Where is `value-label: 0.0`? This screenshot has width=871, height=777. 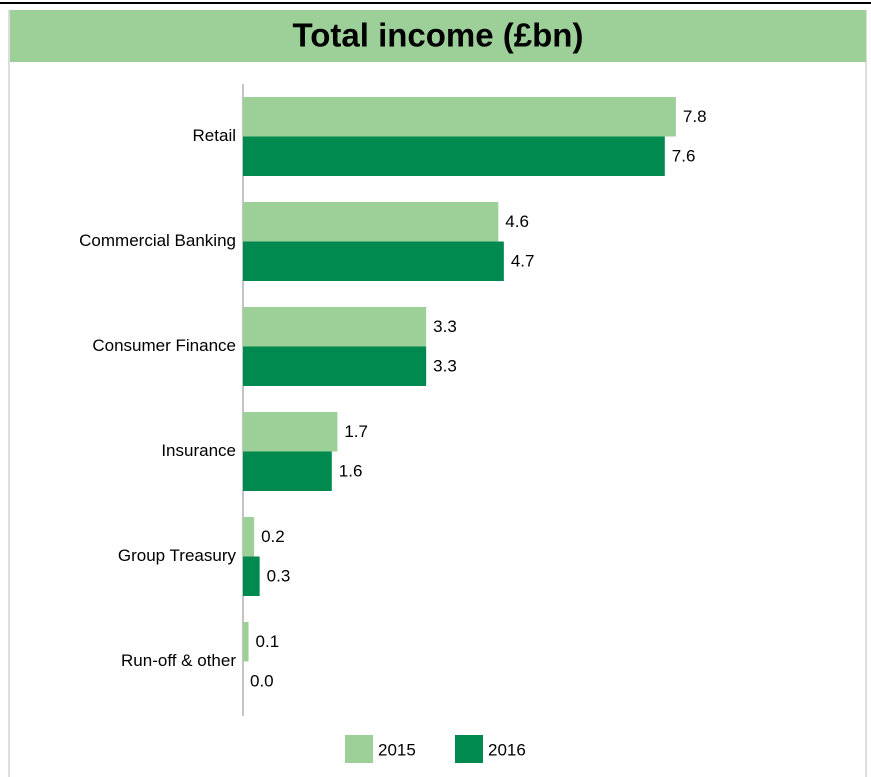 value-label: 0.0 is located at coordinates (262, 681).